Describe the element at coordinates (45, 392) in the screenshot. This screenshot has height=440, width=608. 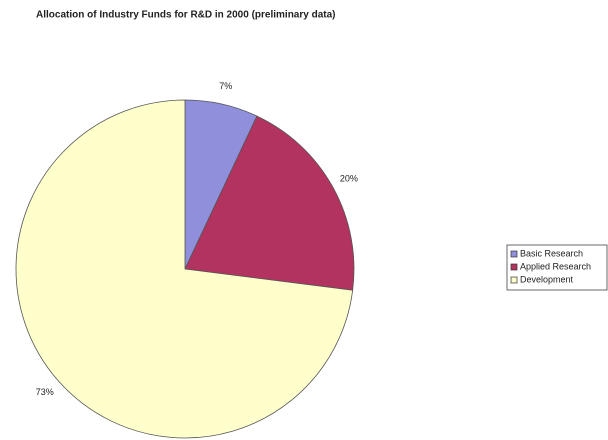
I see `data-label: 73%` at that location.